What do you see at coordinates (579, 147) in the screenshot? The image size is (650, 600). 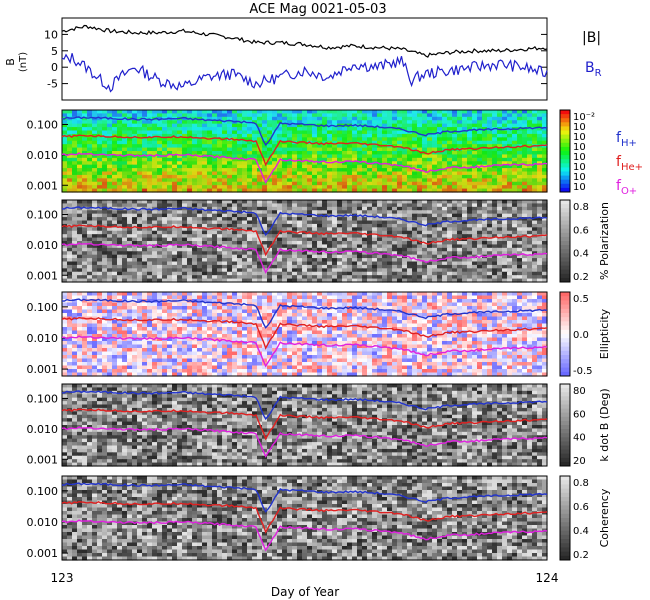 I see `colorbar-tick-label: 10` at bounding box center [579, 147].